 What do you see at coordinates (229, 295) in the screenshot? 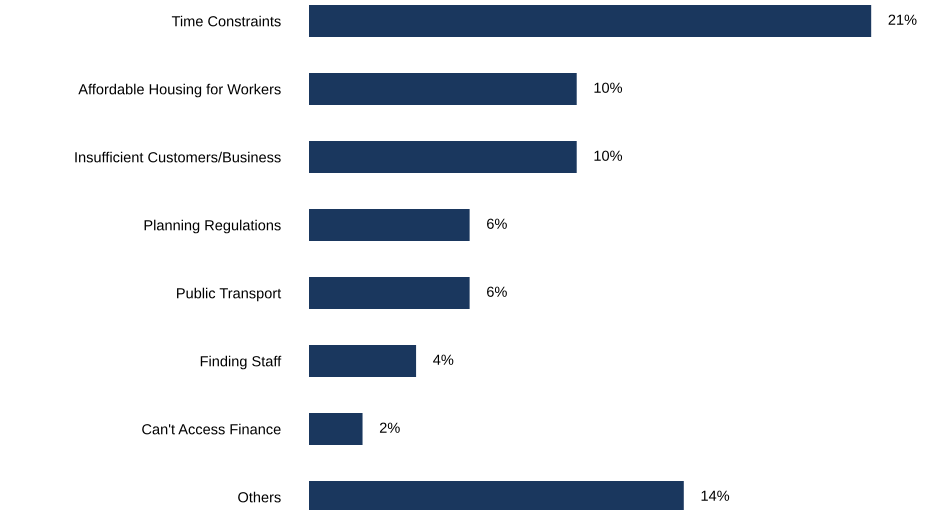
I see `y-tick-label: Public Transport` at bounding box center [229, 295].